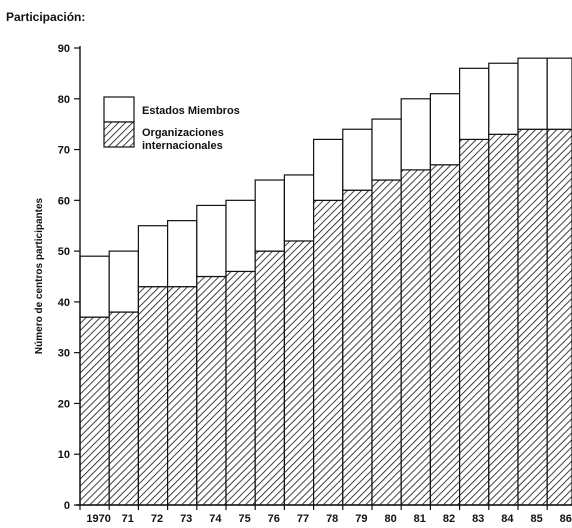  I want to click on x-tick-label-78: 78, so click(332, 519).